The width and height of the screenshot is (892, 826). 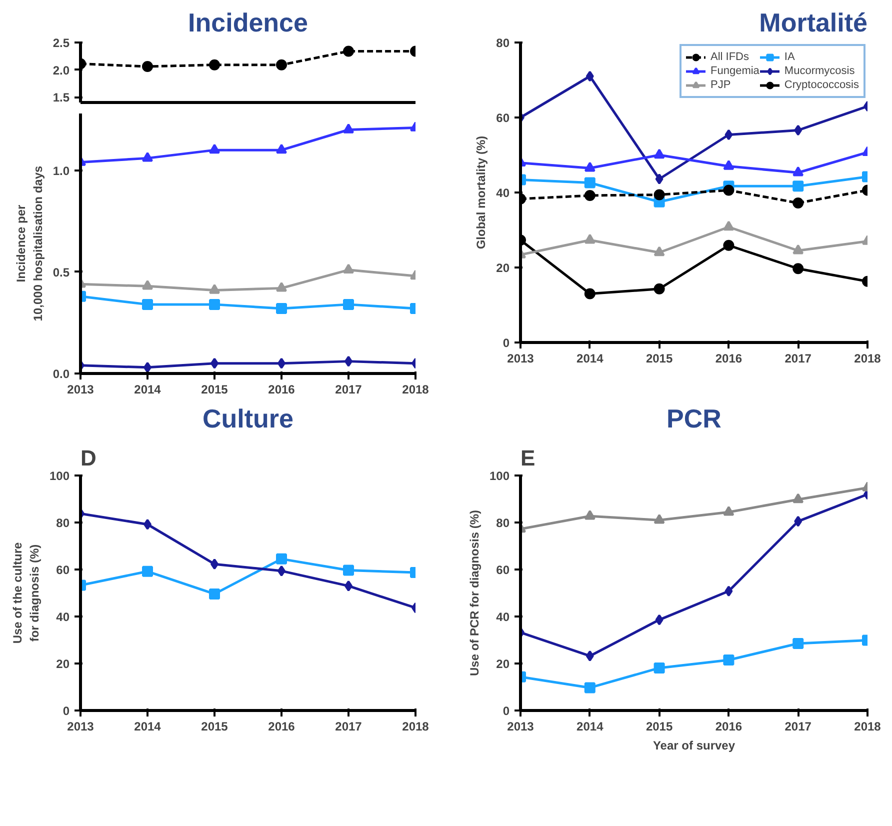 I want to click on legend-label: PJP, so click(x=720, y=85).